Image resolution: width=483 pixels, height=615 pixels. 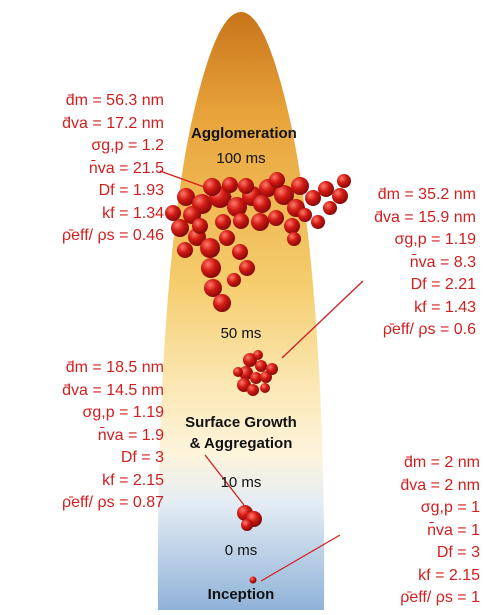 I want to click on aggregate-50ms, so click(x=255, y=373).